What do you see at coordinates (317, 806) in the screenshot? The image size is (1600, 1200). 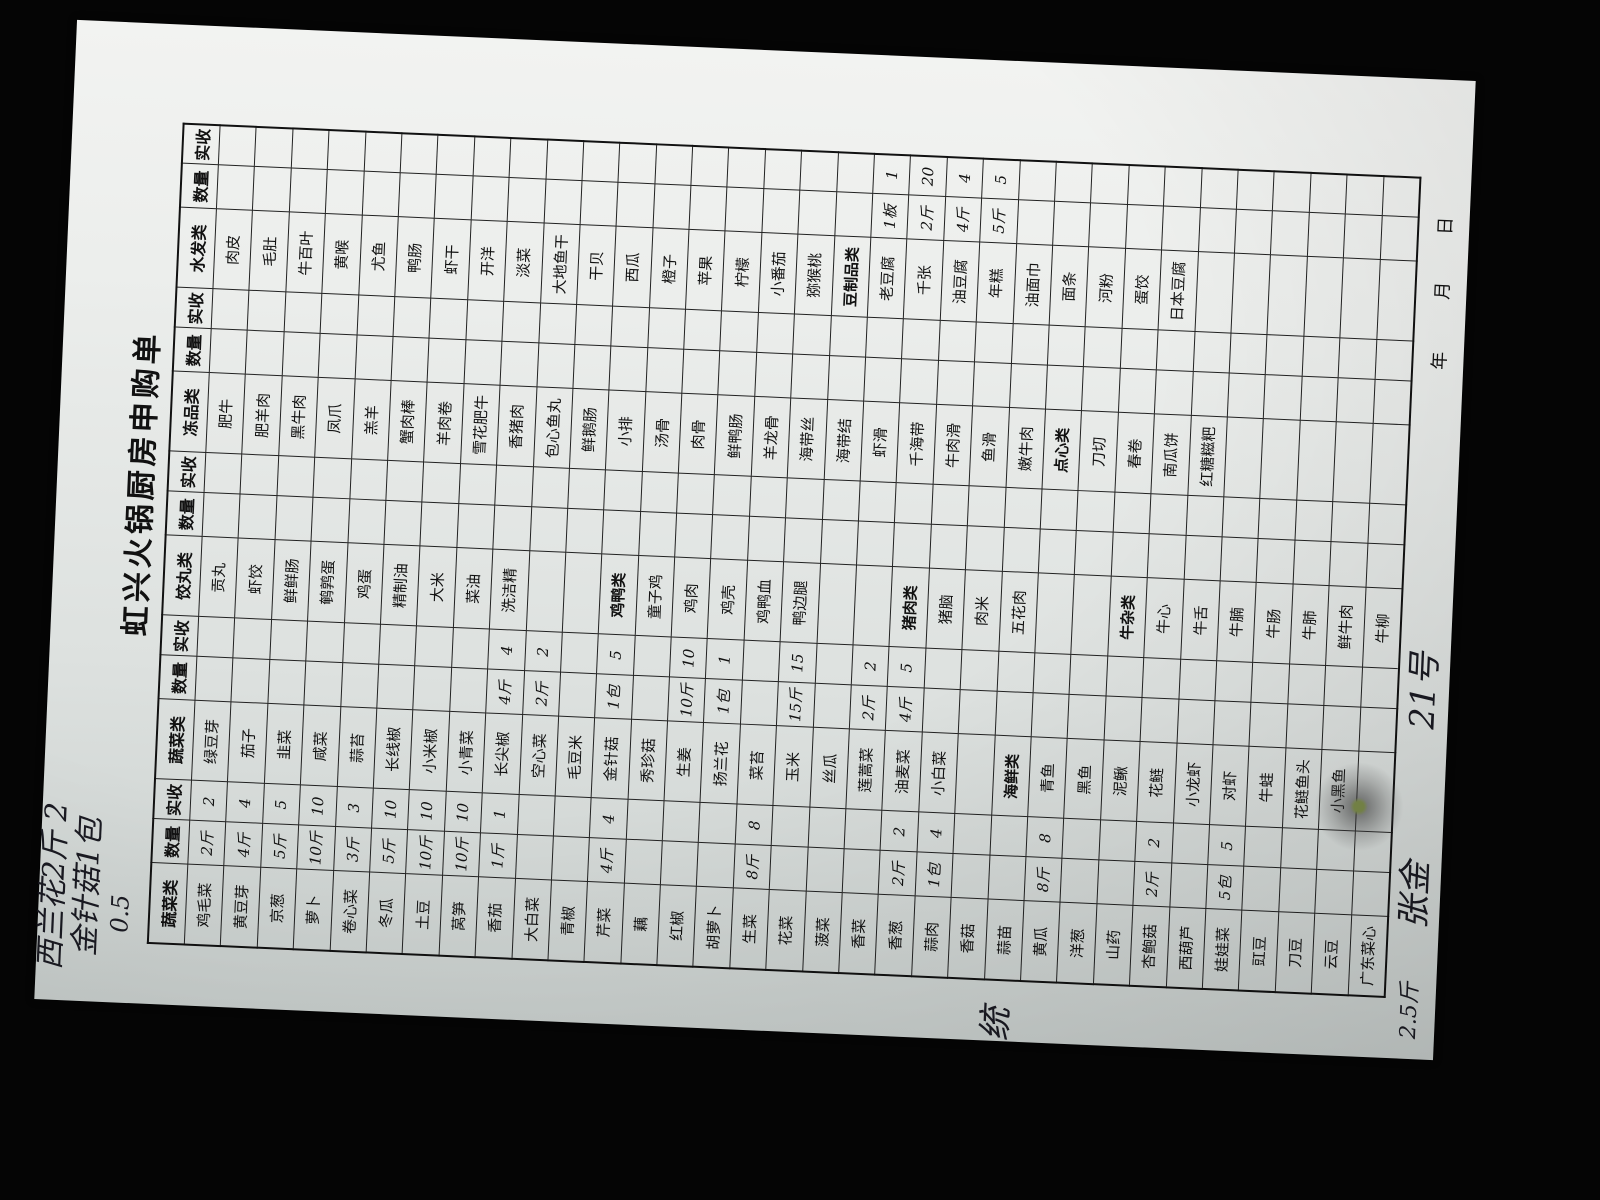 I see `item-recv: 10` at bounding box center [317, 806].